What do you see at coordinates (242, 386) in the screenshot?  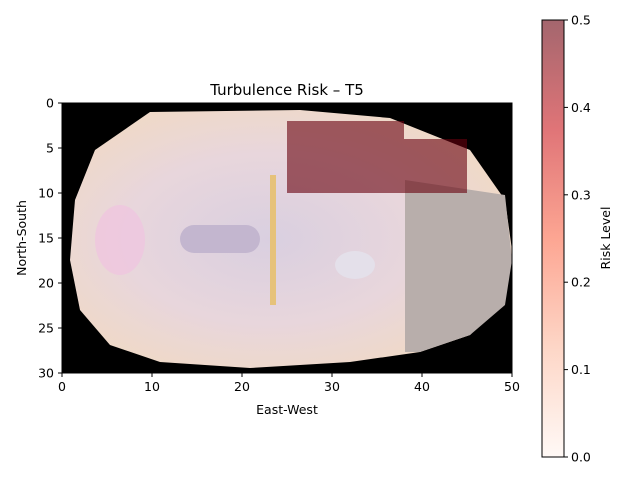 I see `x-tick-label: 20` at bounding box center [242, 386].